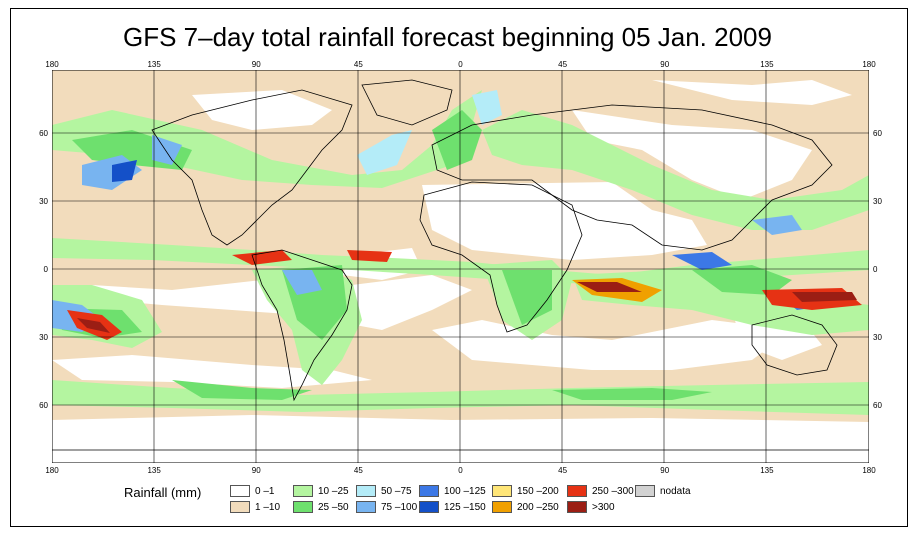 This screenshot has width=920, height=539. I want to click on legend-label: 100 –125, so click(465, 491).